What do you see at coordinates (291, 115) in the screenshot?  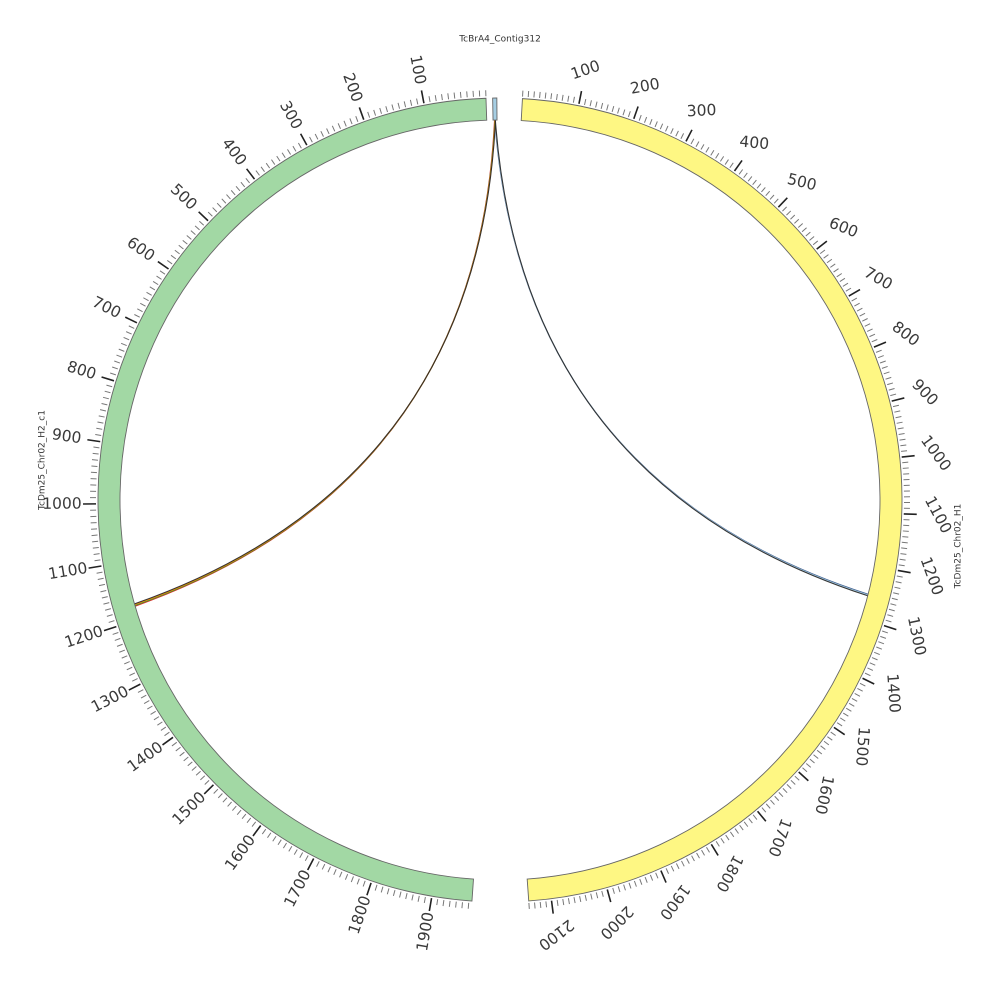 I see `tick-label-chr02_h2-300: 300` at bounding box center [291, 115].